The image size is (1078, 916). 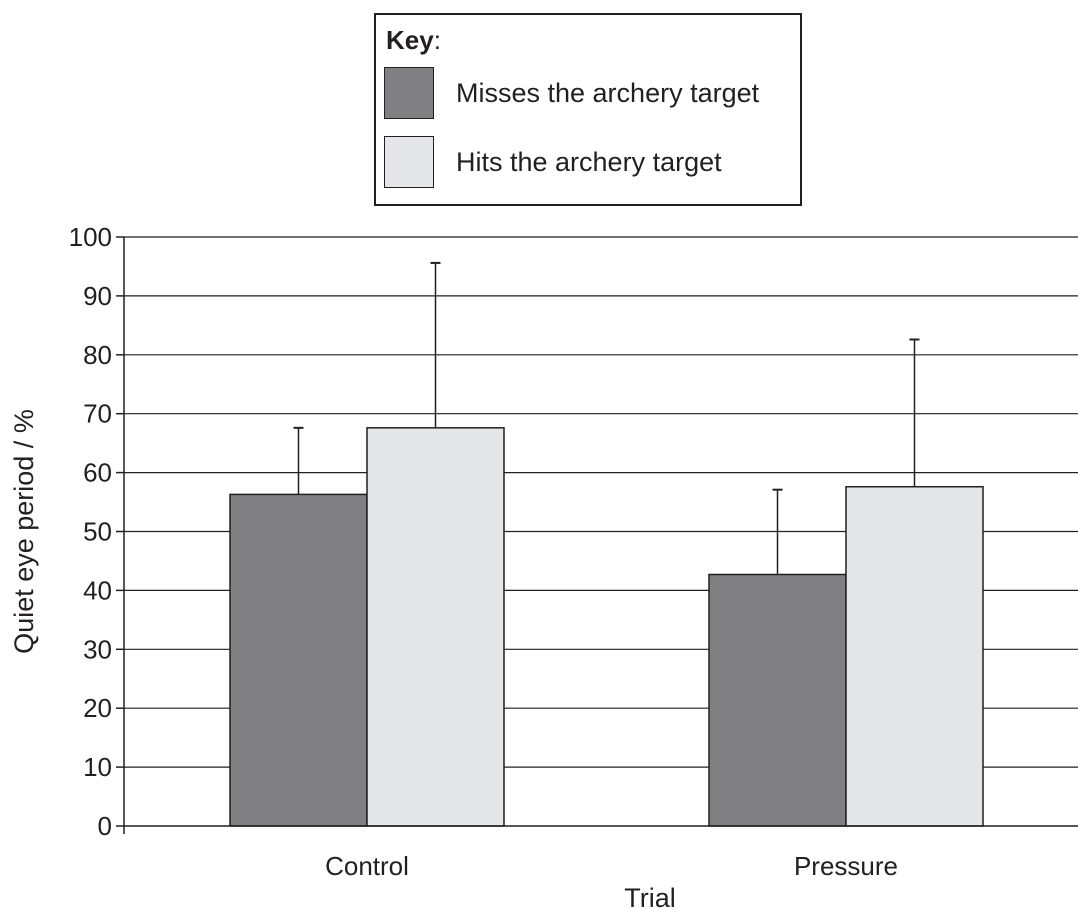 I want to click on legend-label-misses: Misses the archery target, so click(x=608, y=93).